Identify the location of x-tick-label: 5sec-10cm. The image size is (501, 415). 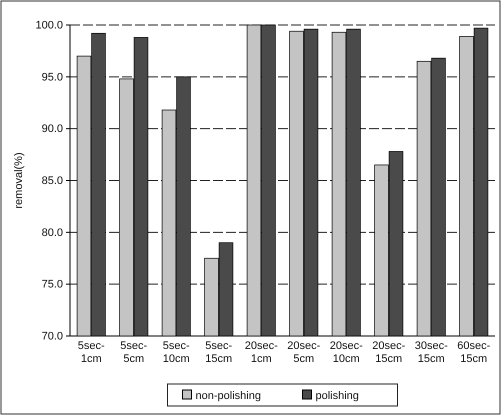
(176, 353).